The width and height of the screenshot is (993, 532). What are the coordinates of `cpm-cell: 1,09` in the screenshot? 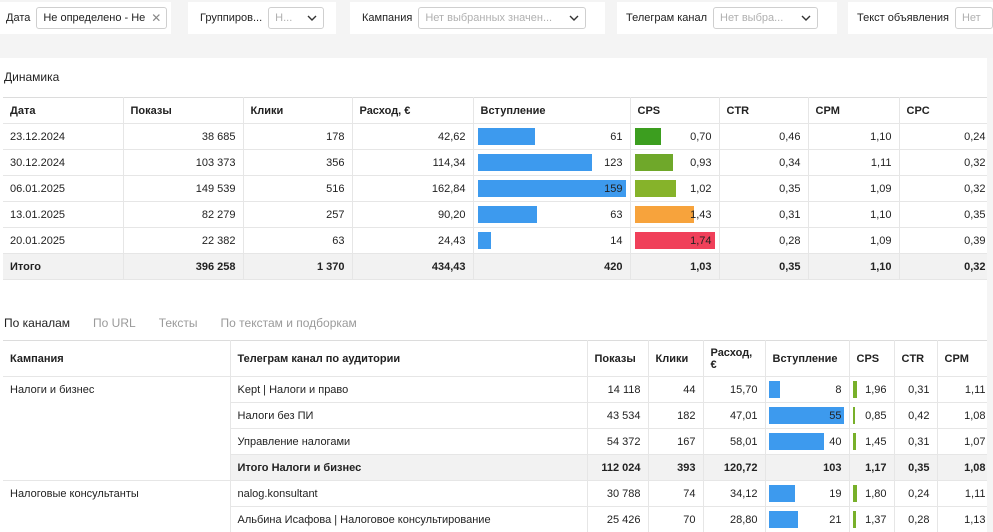 It's located at (854, 240).